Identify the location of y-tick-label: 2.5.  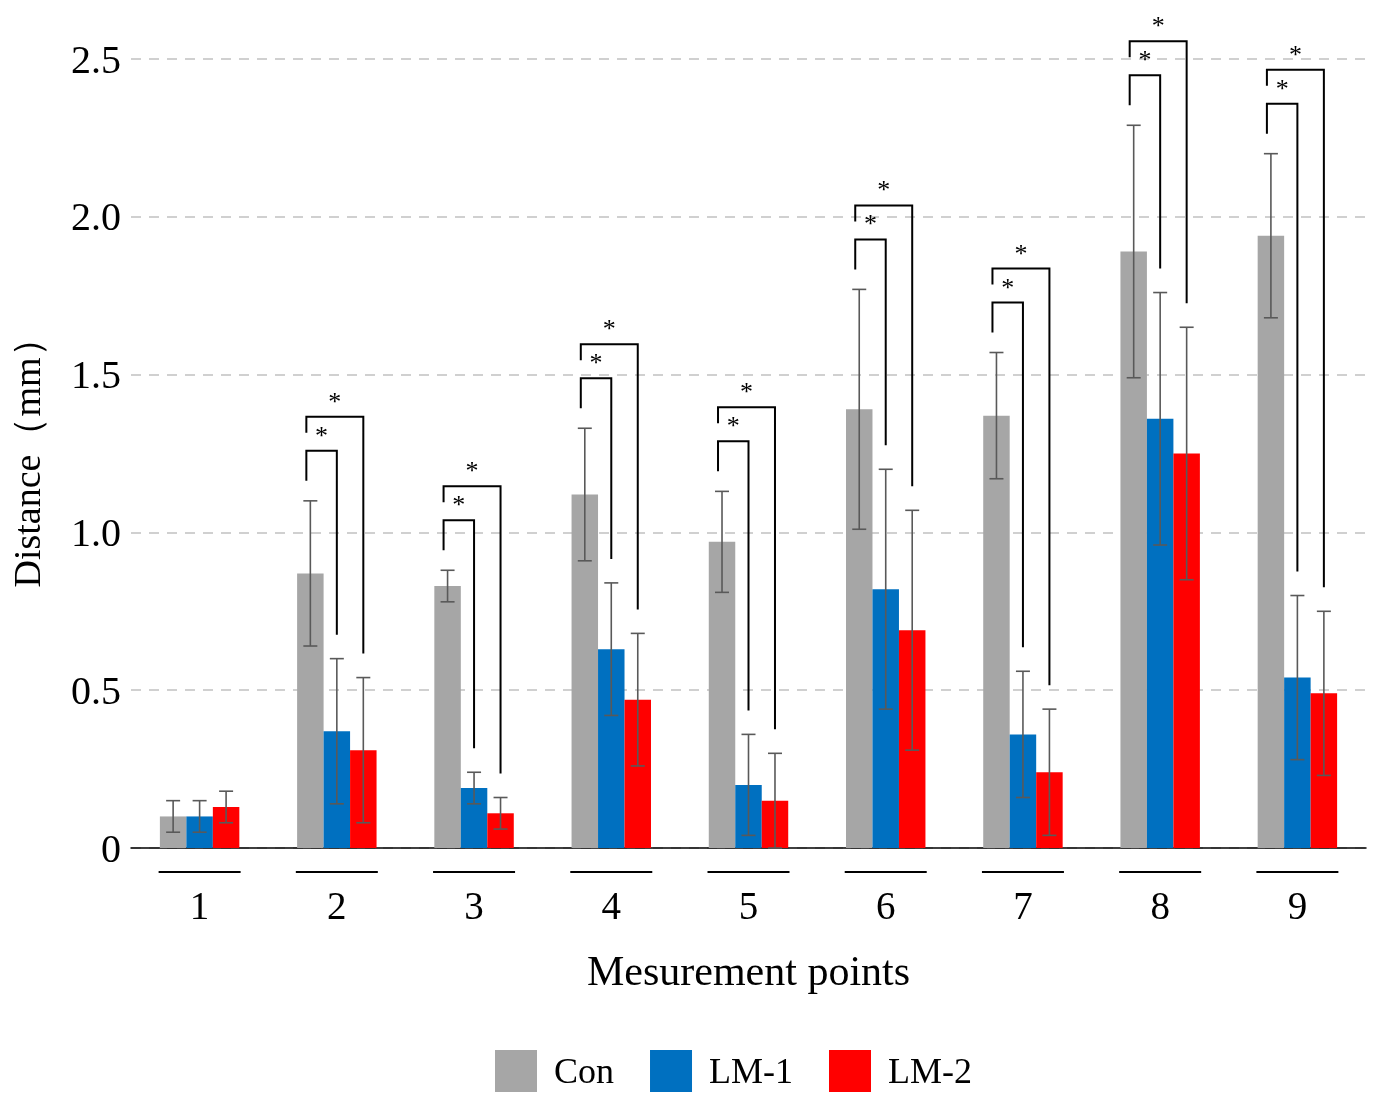
(96, 59).